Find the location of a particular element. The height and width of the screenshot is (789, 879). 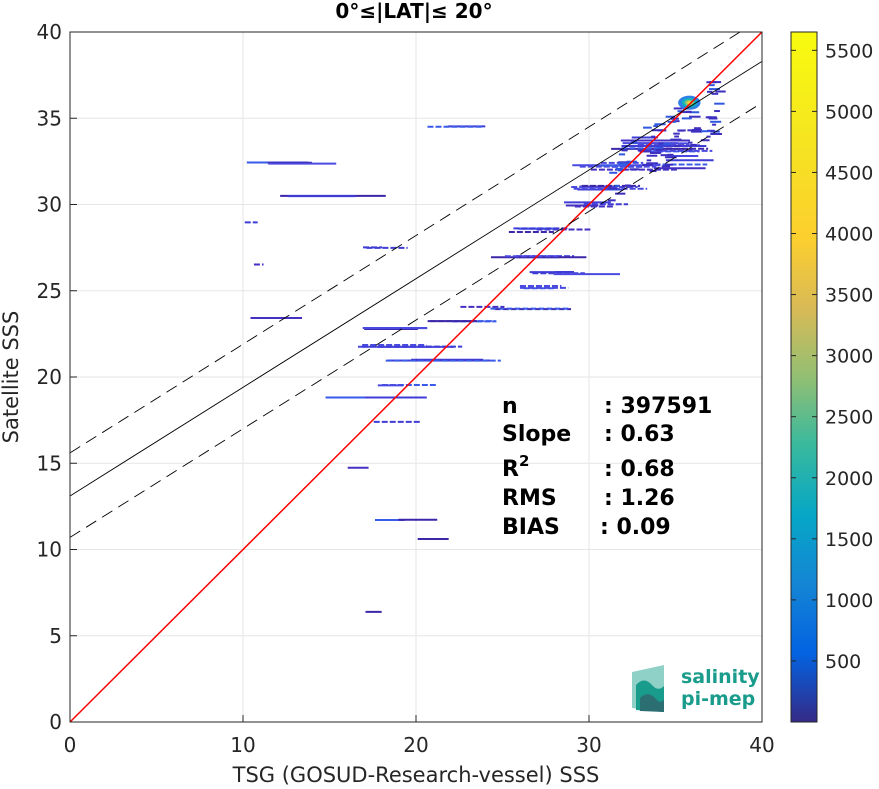

stat-value-3: : 1.26 is located at coordinates (639, 498).